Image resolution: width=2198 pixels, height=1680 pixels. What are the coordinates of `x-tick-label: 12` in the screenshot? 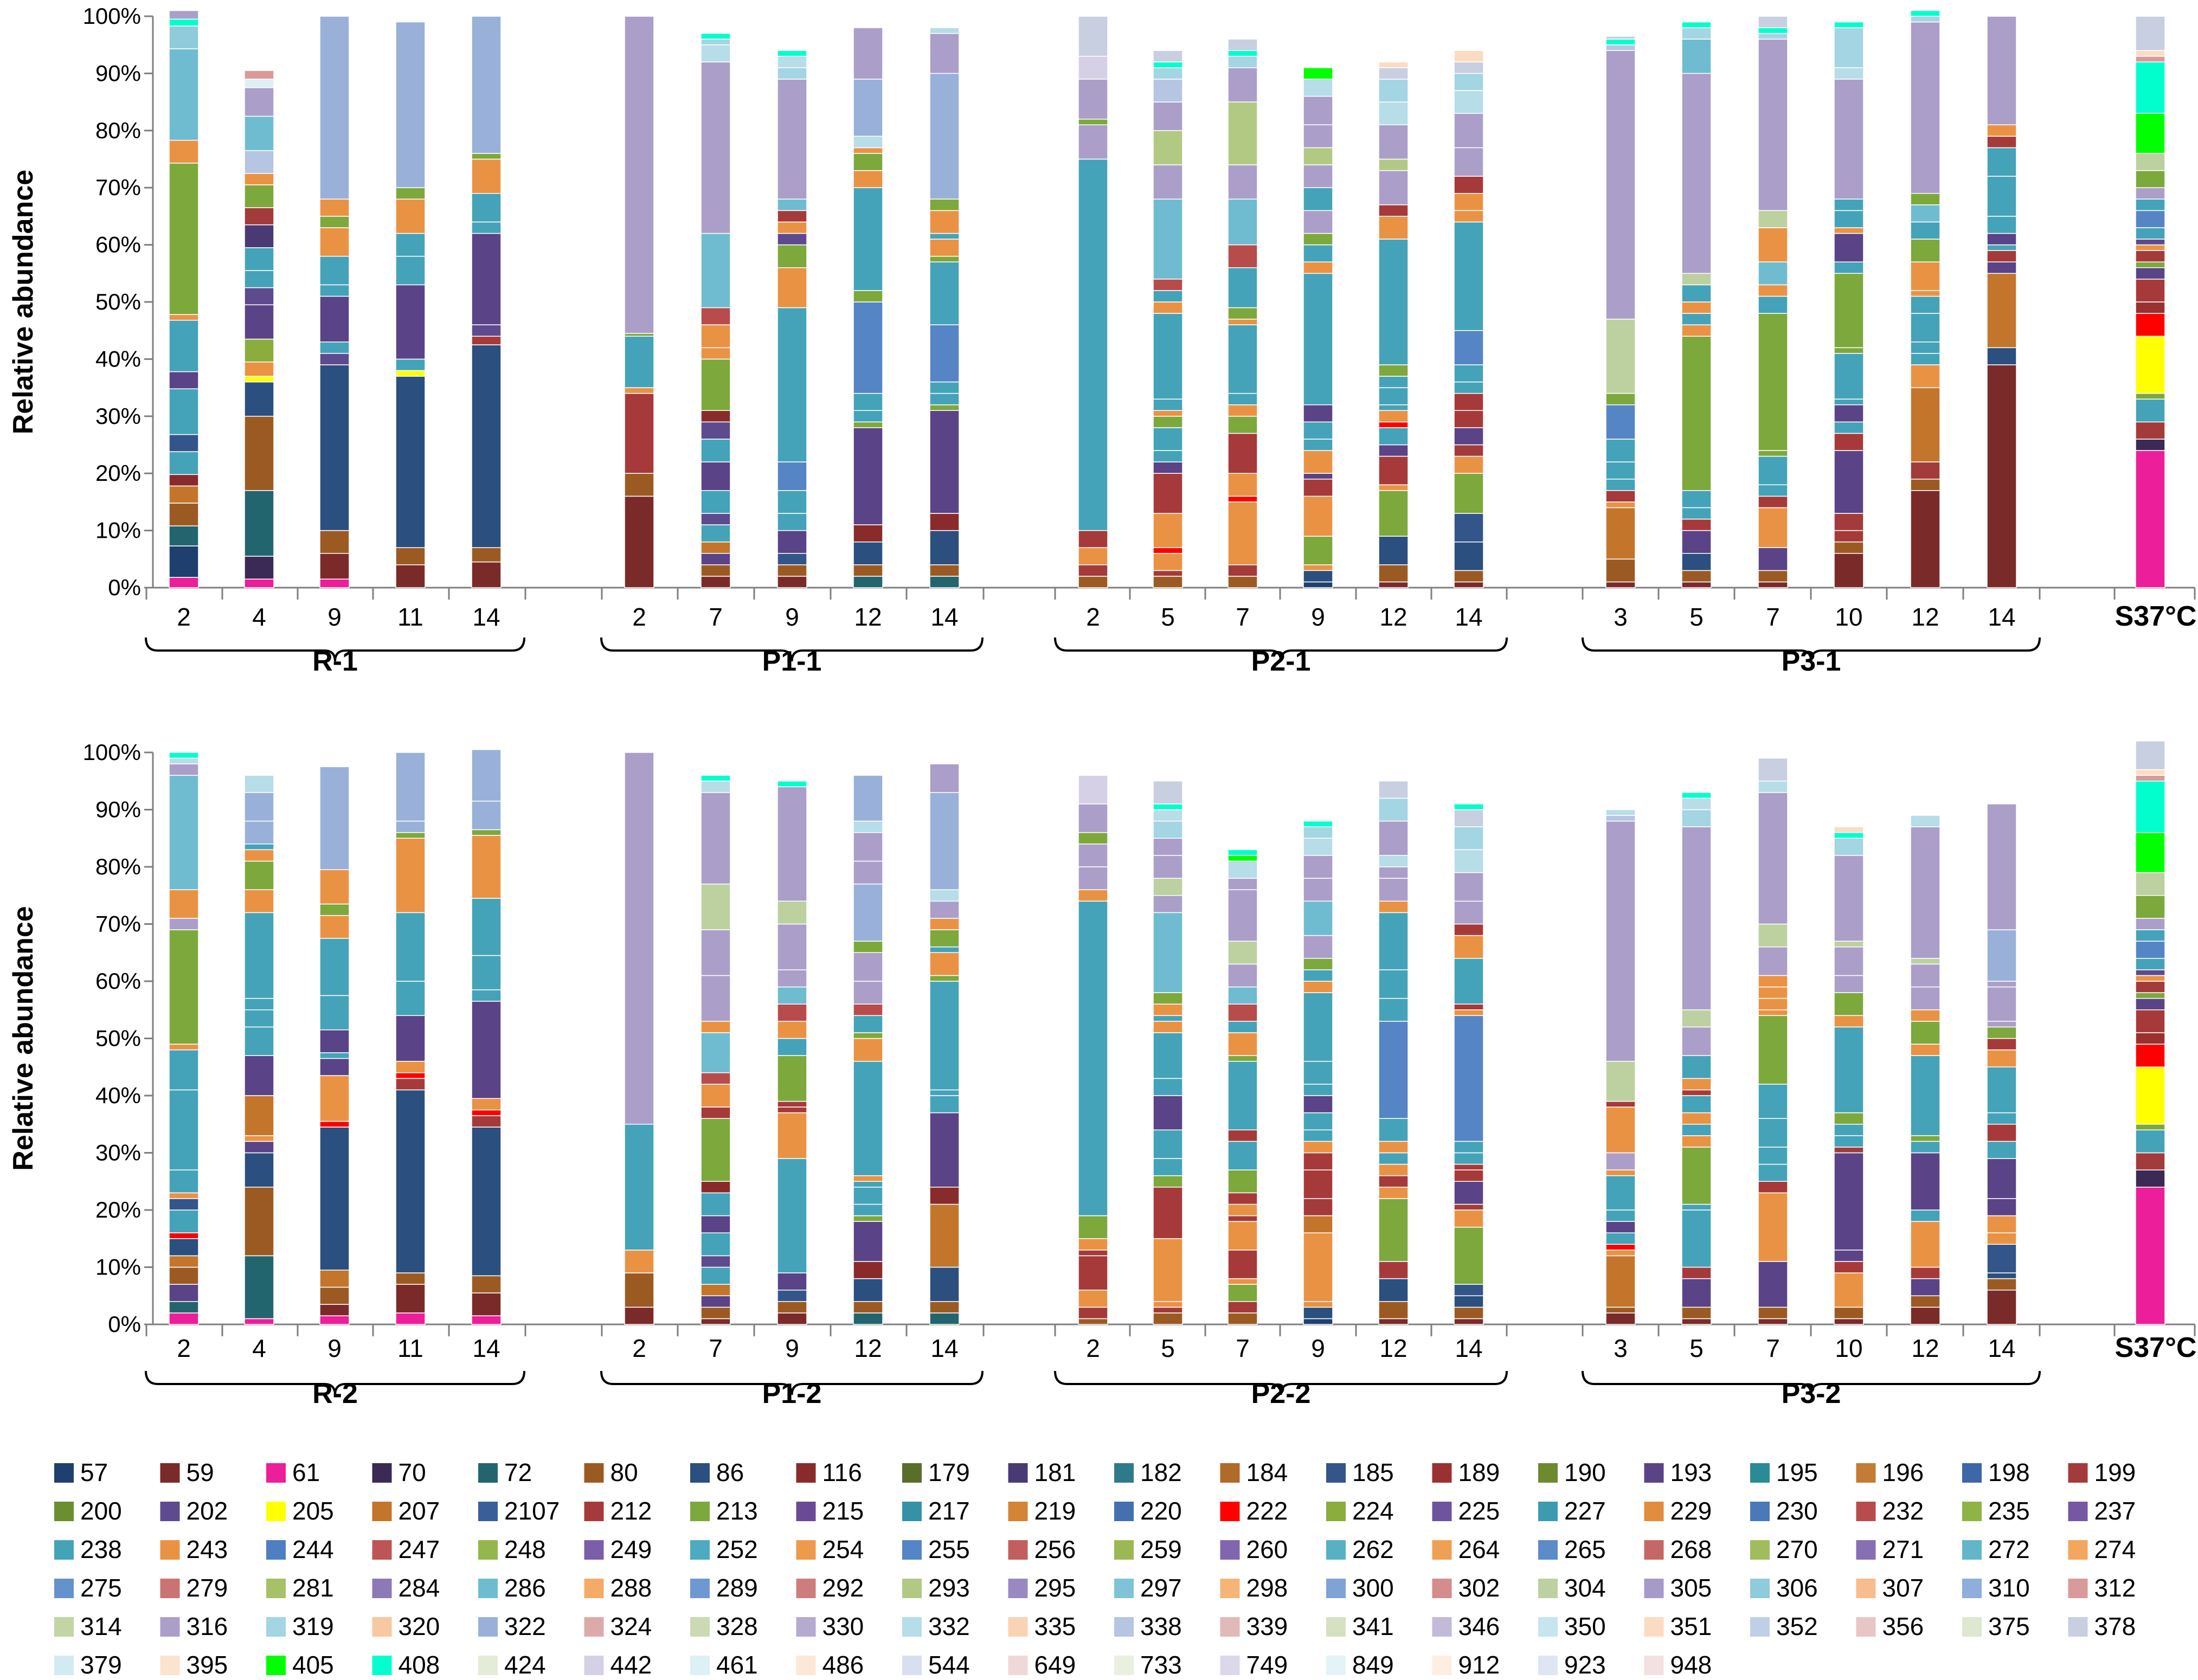 It's located at (868, 1348).